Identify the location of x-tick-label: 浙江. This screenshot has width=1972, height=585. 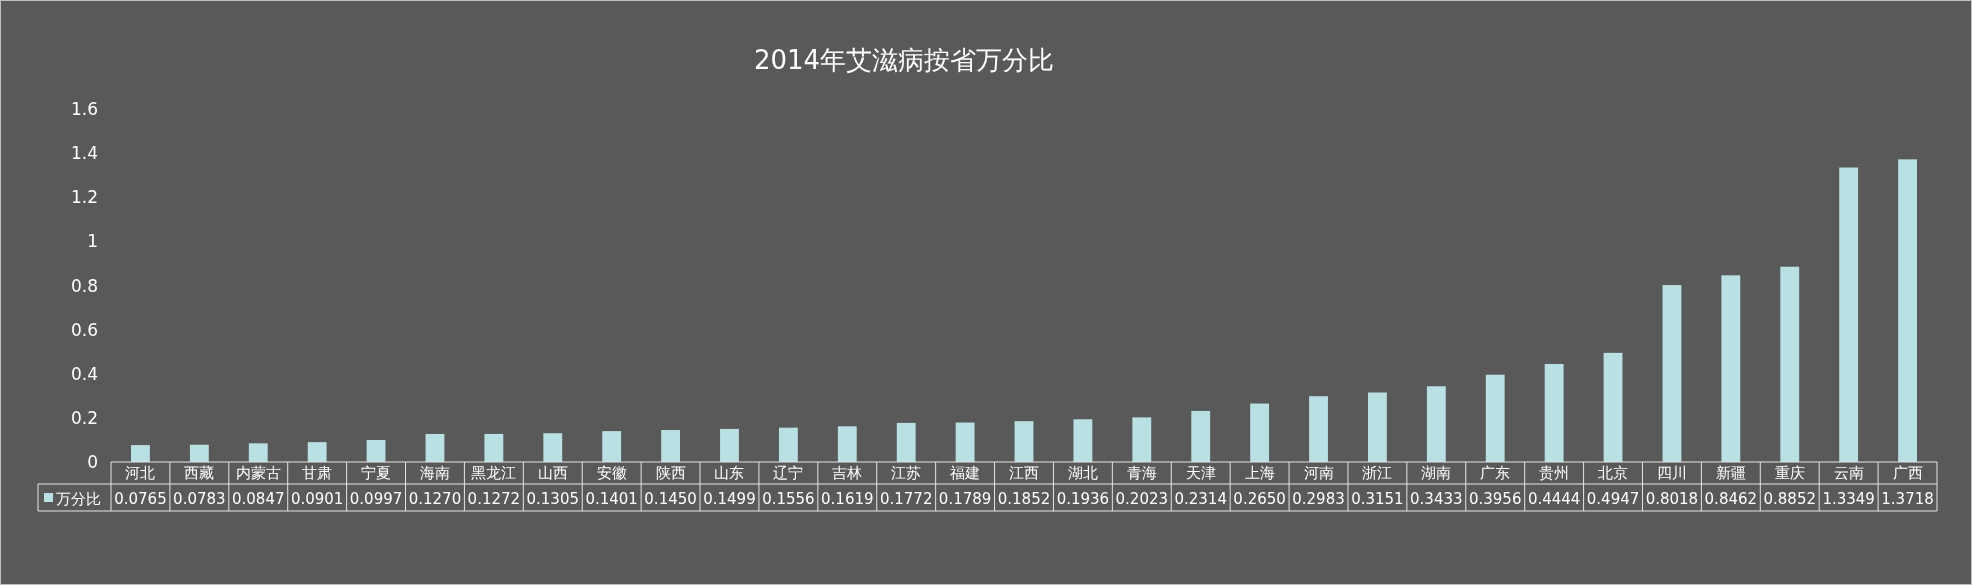
(1377, 473).